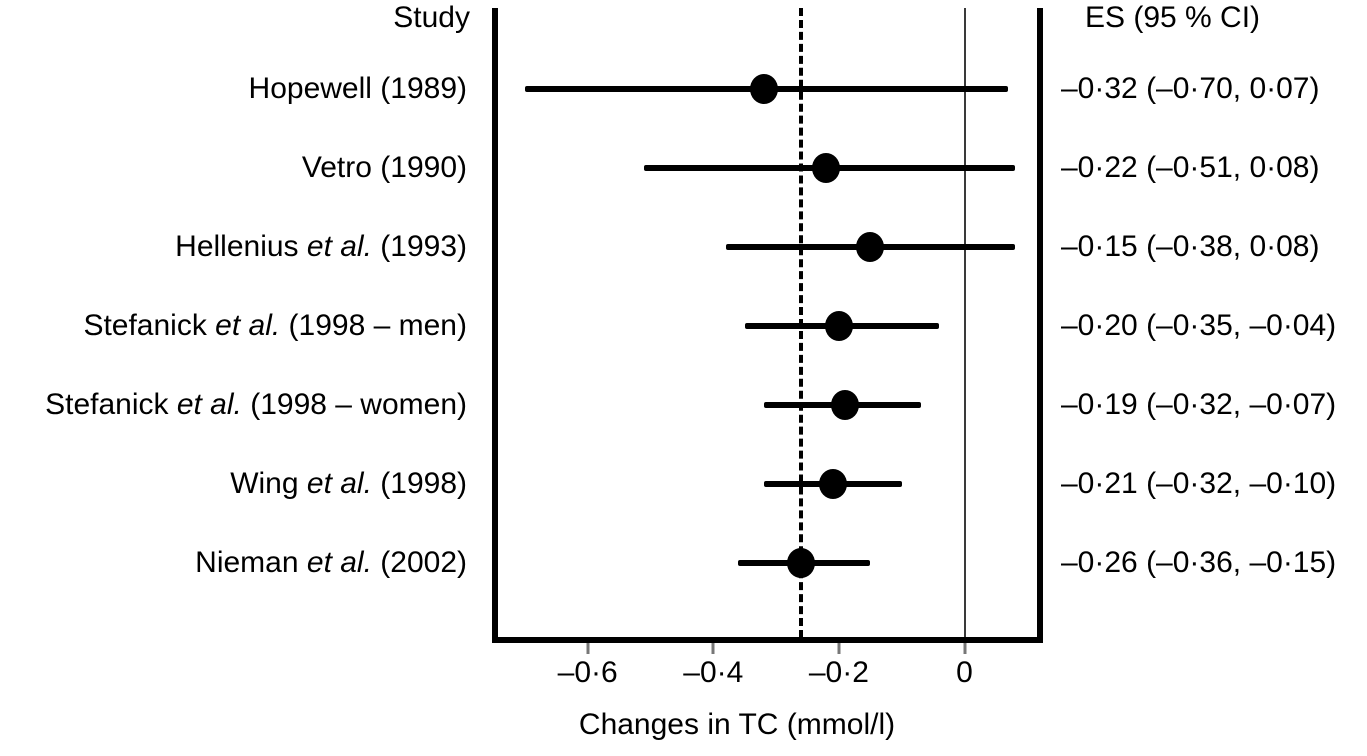 The width and height of the screenshot is (1367, 756). I want to click on study-label-text: Nieman, so click(251, 562).